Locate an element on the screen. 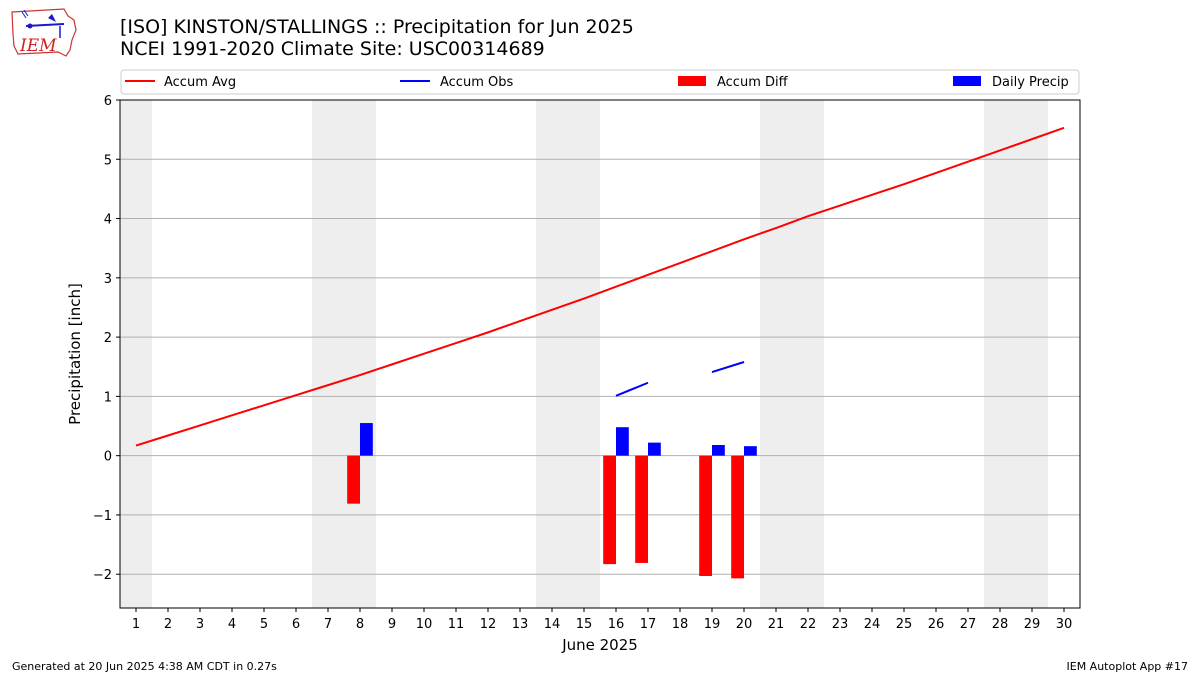  legend-label: Accum Avg is located at coordinates (200, 82).